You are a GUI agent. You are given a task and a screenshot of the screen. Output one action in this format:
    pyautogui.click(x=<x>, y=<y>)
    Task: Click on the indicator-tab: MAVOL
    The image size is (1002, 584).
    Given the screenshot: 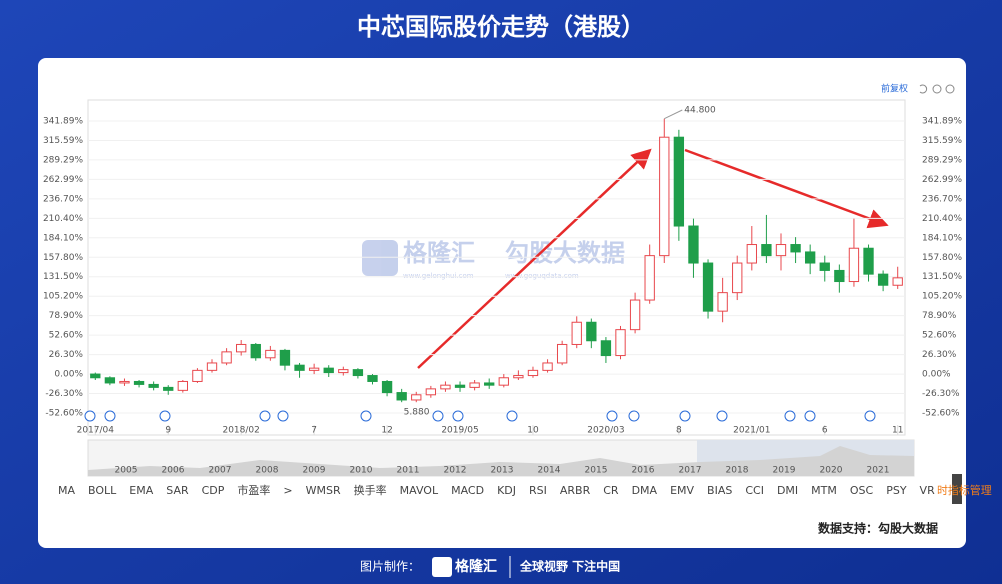 What is the action you would take?
    pyautogui.click(x=419, y=490)
    